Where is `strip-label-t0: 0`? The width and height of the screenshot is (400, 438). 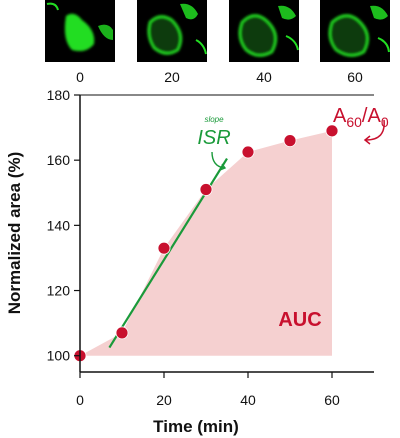 strip-label-t0: 0 is located at coordinates (80, 77).